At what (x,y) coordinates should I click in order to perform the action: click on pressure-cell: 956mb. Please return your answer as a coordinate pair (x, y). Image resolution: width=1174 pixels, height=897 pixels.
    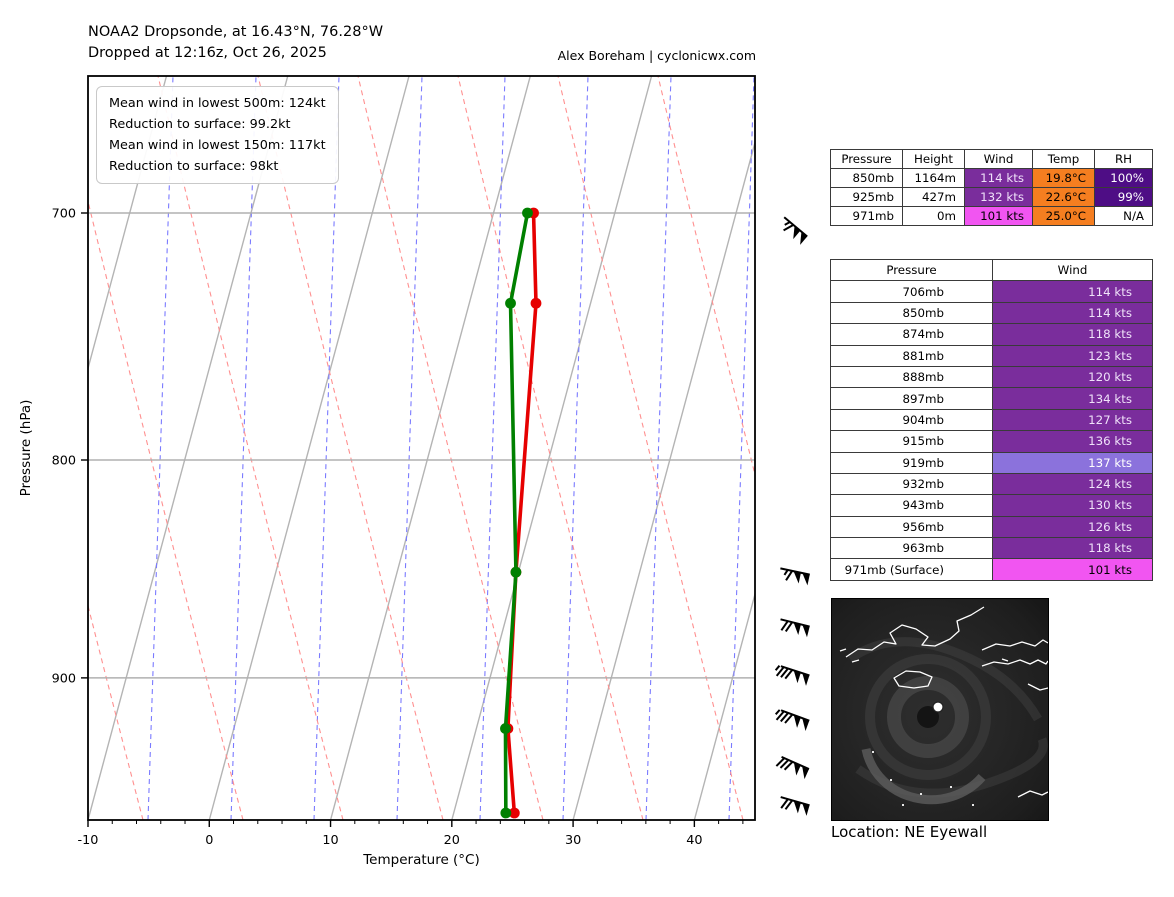
    Looking at the image, I should click on (911, 527).